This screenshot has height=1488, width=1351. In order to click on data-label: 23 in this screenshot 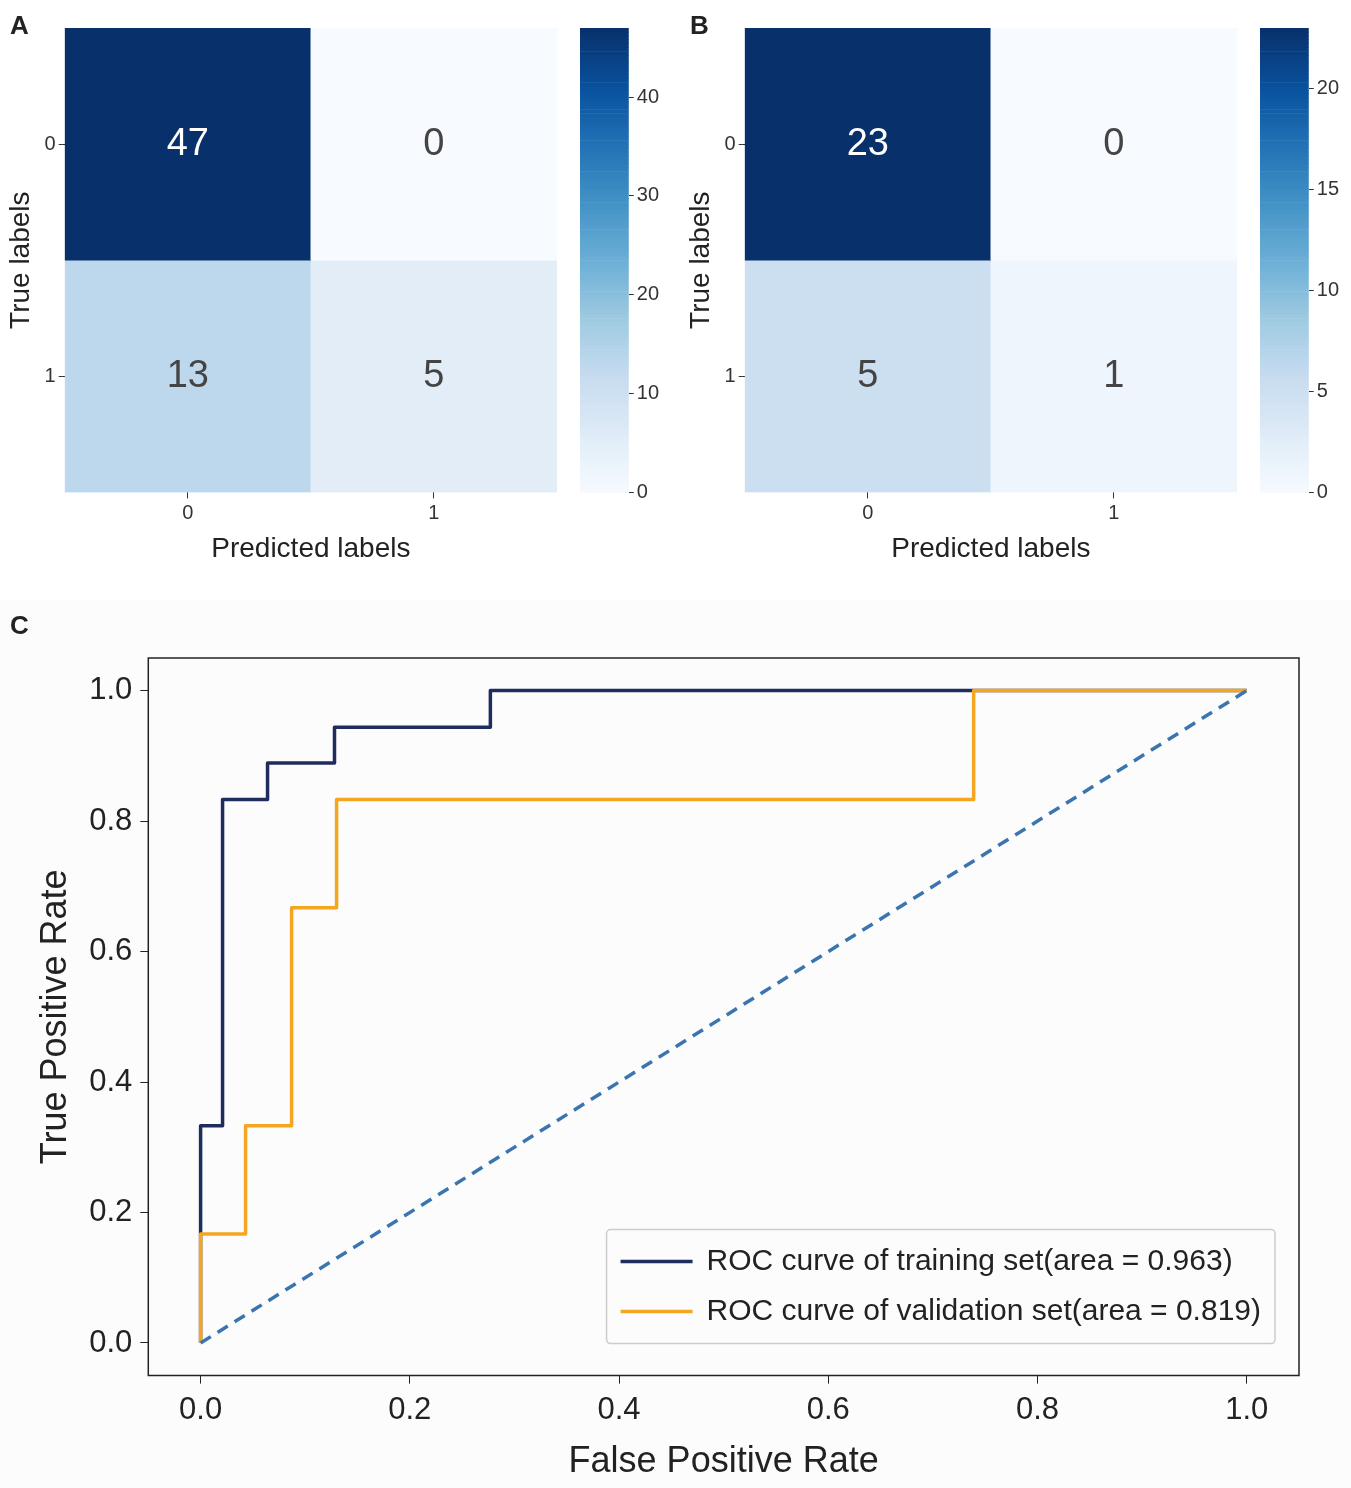, I will do `click(867, 141)`.